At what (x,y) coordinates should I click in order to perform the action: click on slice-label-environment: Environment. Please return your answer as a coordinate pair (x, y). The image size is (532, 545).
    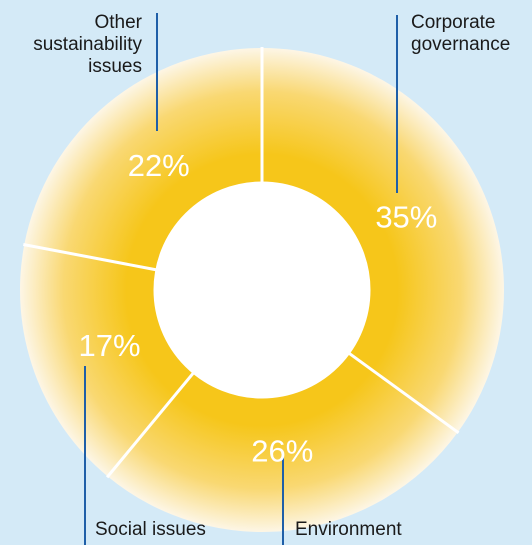
    Looking at the image, I should click on (348, 530).